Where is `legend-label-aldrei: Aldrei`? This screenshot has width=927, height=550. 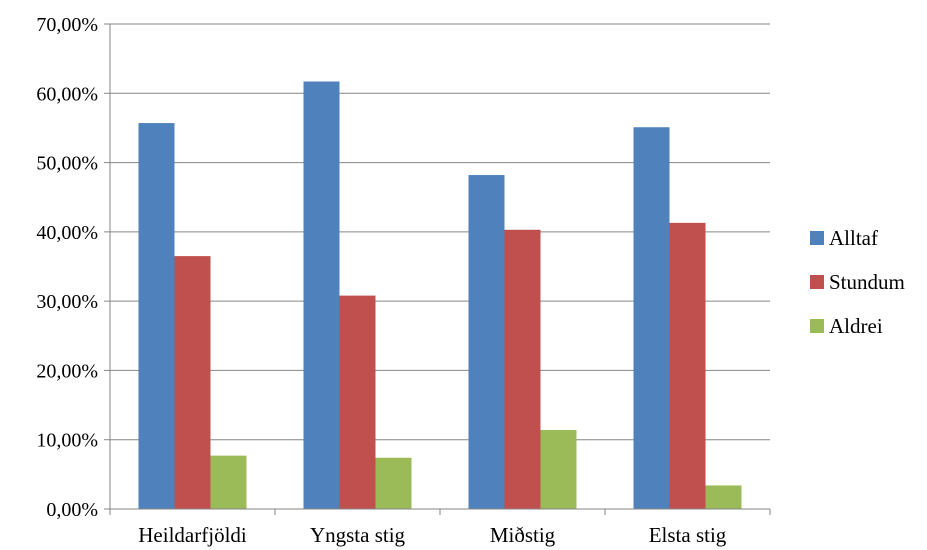 legend-label-aldrei: Aldrei is located at coordinates (856, 326).